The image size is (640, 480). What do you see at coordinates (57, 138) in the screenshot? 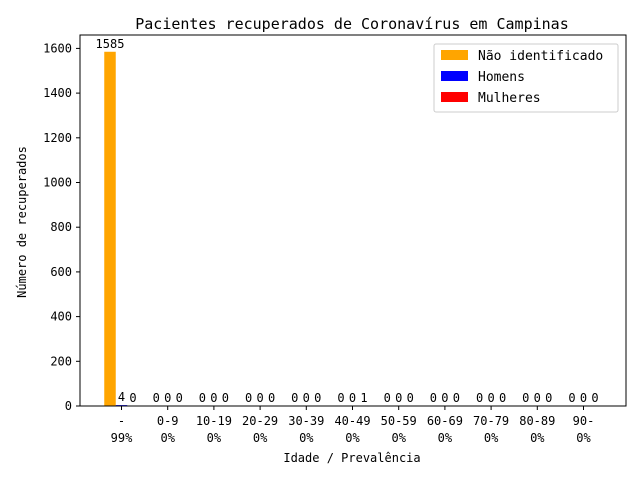
I see `y-tick-label: 1200` at bounding box center [57, 138].